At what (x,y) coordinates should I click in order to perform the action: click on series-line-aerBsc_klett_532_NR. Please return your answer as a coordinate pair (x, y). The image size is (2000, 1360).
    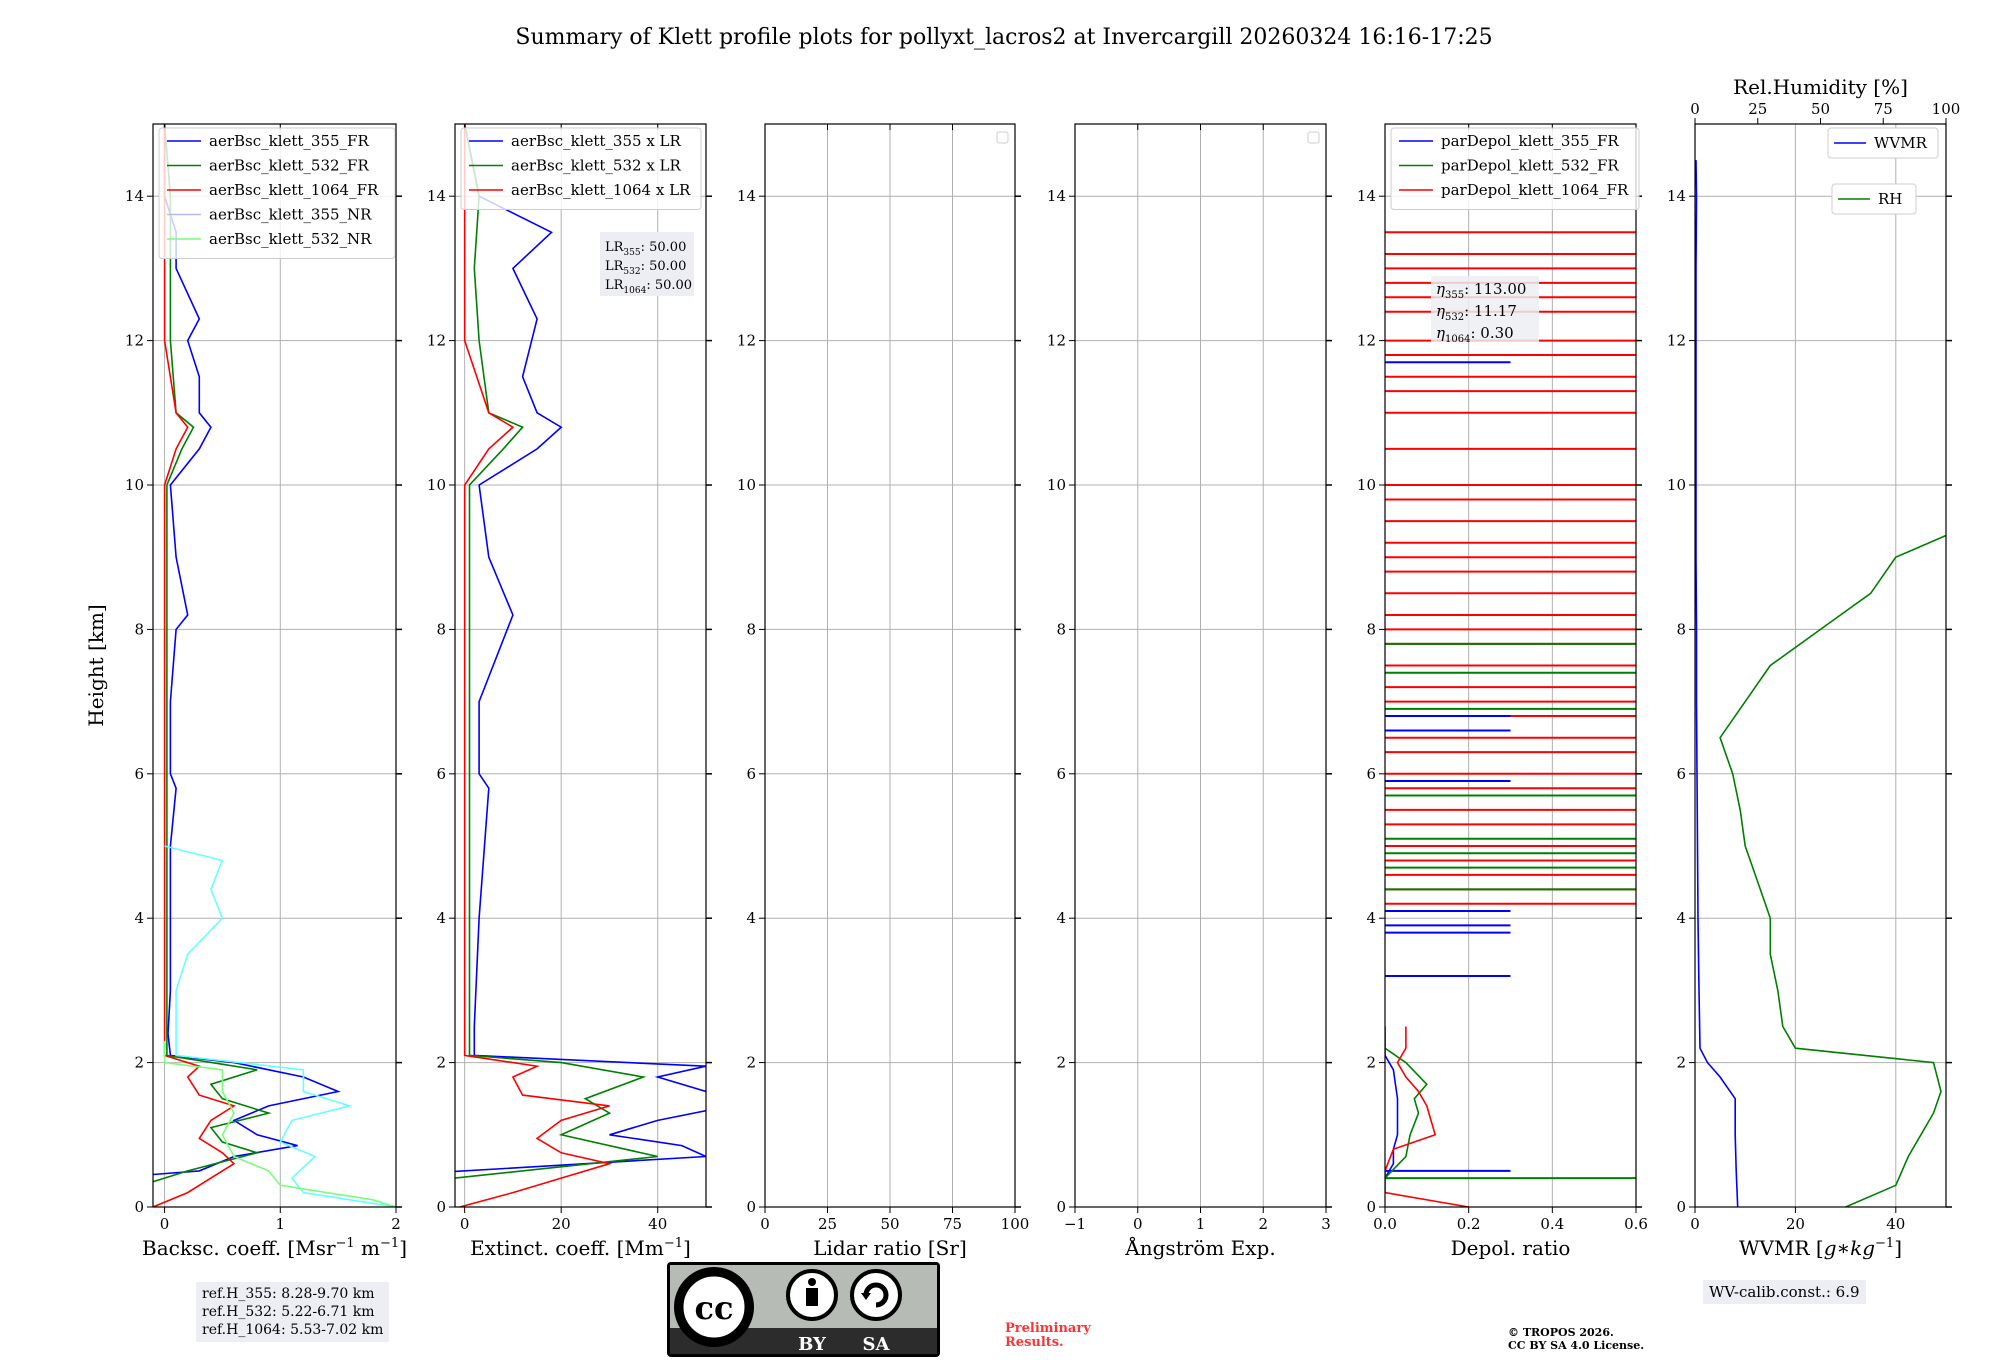
    Looking at the image, I should click on (279, 1123).